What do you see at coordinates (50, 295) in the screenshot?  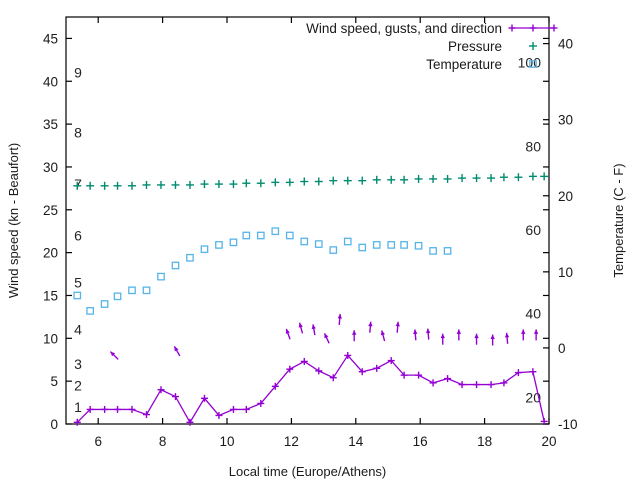 I see `y-axis-tick-label: 15` at bounding box center [50, 295].